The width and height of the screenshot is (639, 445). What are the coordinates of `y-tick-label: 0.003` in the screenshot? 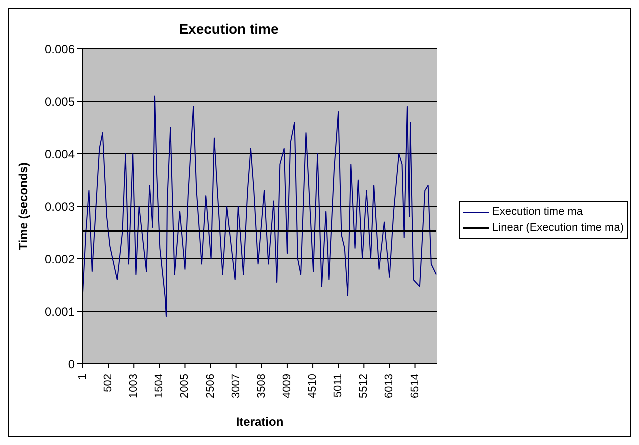 It's located at (60, 207).